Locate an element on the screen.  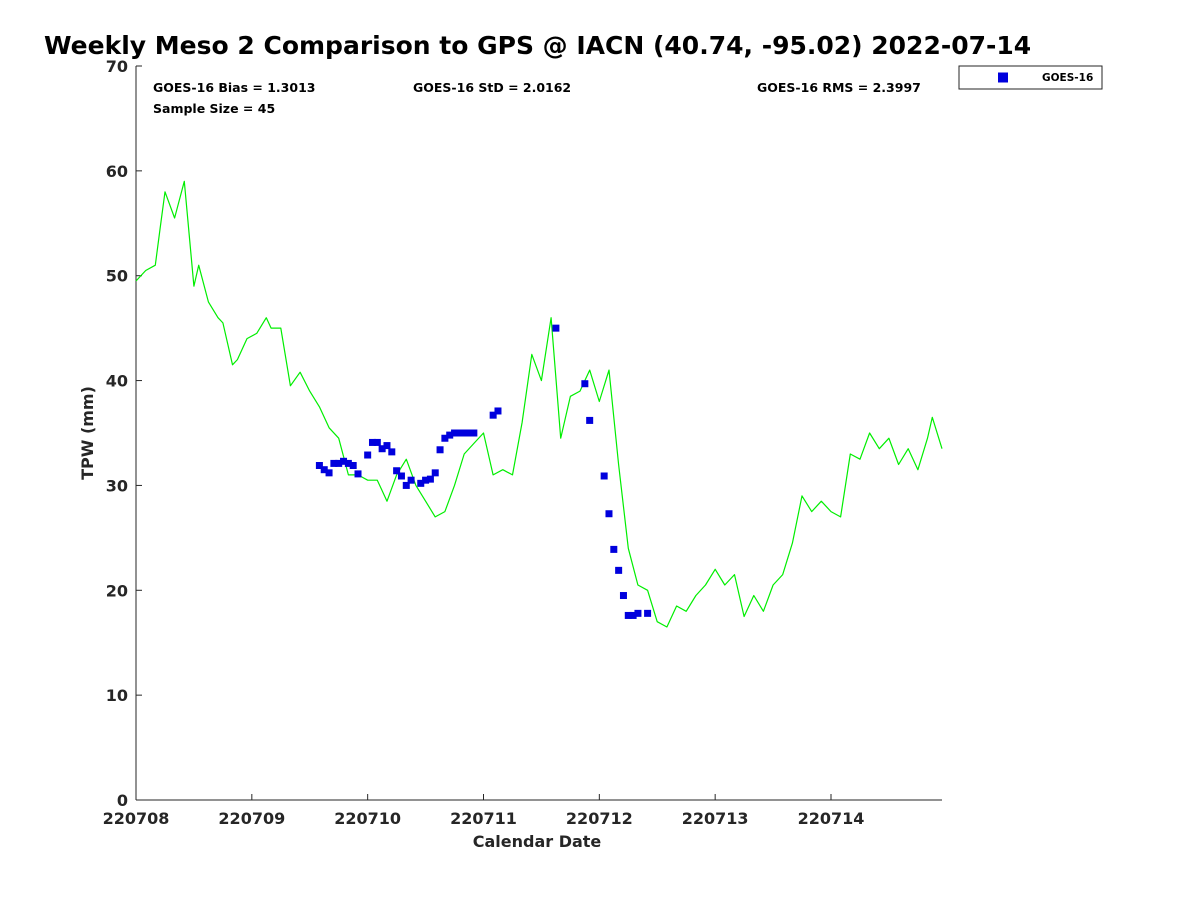
std-stat: GOES-16 StD = 2.0162 is located at coordinates (492, 87).